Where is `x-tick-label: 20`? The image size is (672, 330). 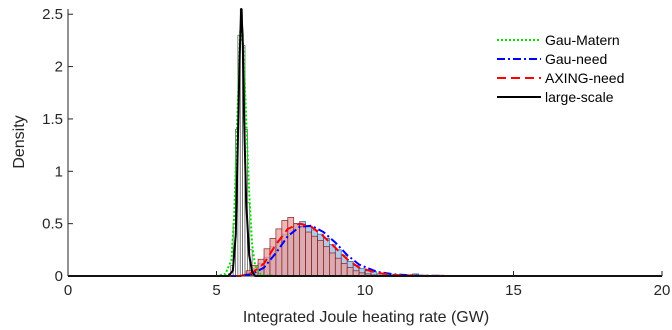 x-tick-label: 20 is located at coordinates (662, 290).